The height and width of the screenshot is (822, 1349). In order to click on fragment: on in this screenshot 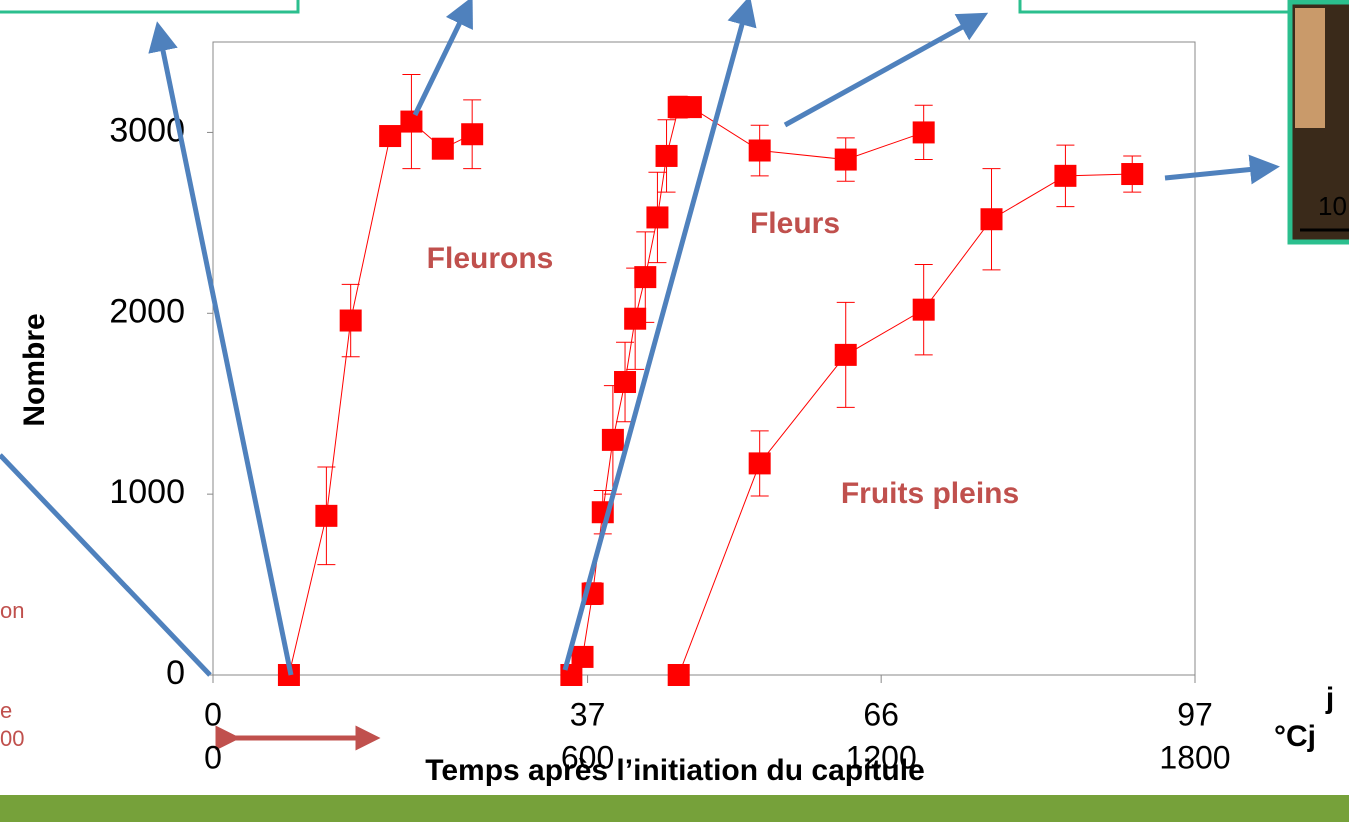, I will do `click(12, 610)`.